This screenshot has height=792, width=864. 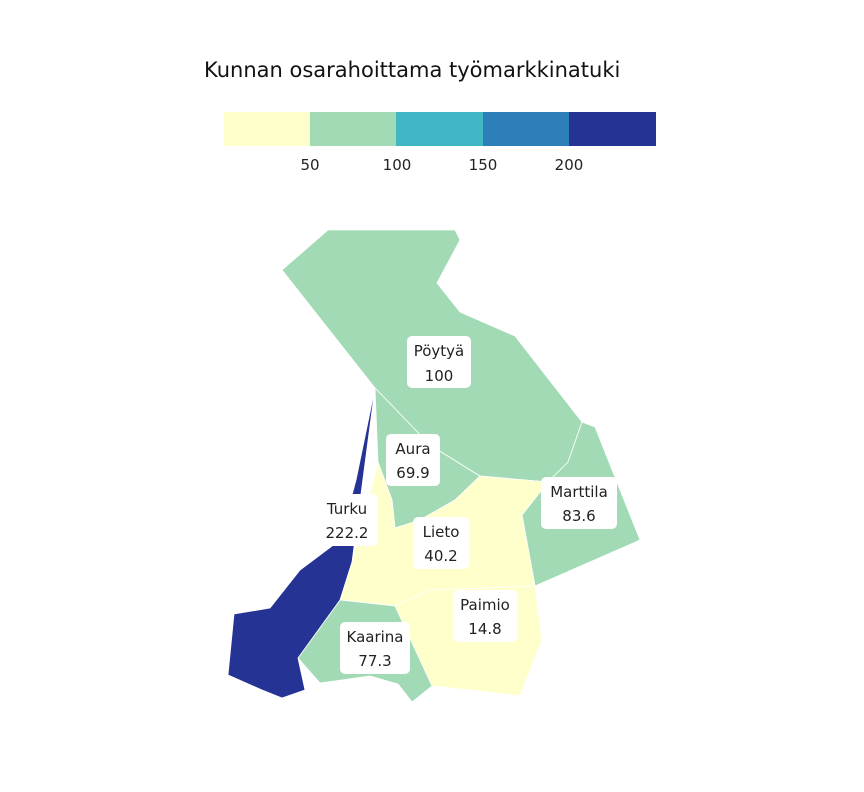 What do you see at coordinates (397, 165) in the screenshot?
I see `legend-tick-100: 100` at bounding box center [397, 165].